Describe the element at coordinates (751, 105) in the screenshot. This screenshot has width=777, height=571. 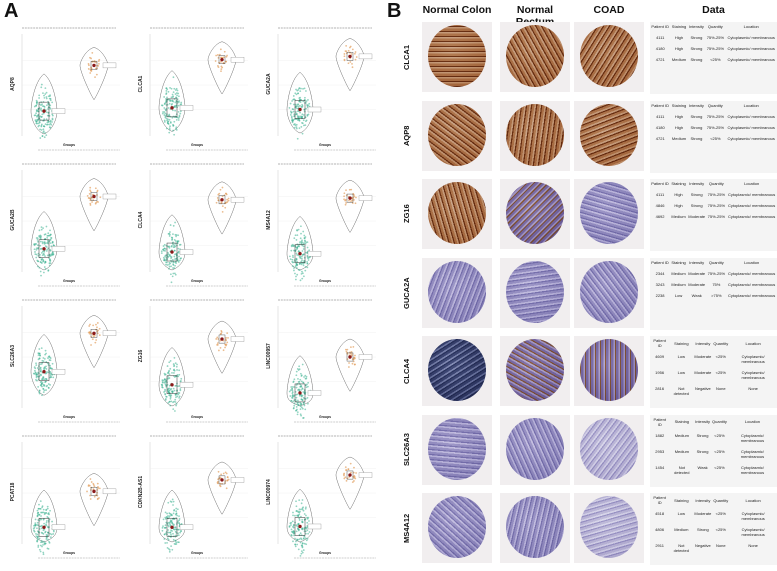
I see `table-header-cell: Location` at that location.